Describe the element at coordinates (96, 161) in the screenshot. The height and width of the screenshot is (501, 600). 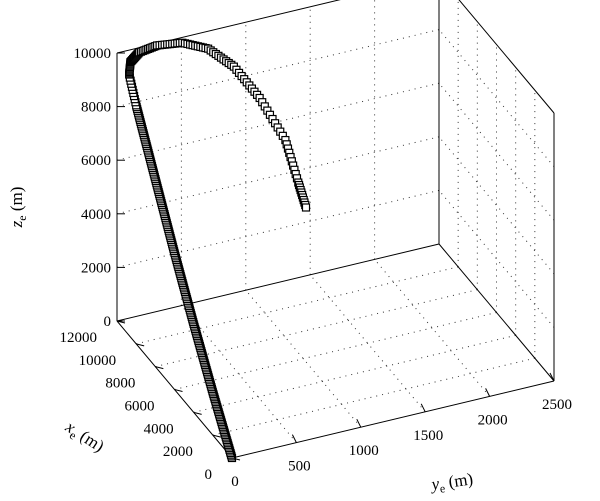
I see `z-tick-label: 6000` at that location.